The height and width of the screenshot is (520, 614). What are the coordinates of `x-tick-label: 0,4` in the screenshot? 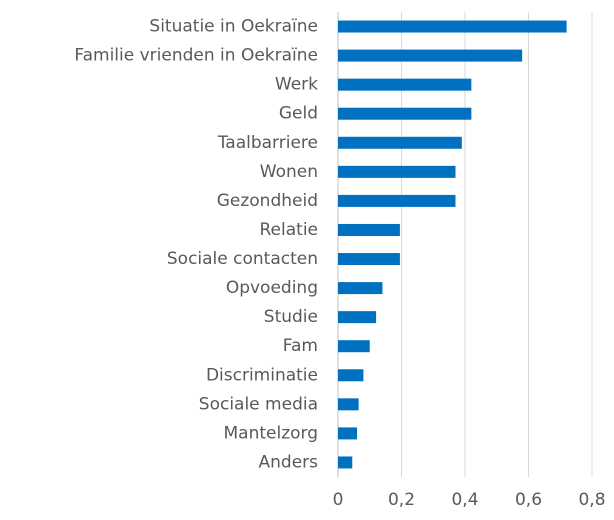 It's located at (464, 500).